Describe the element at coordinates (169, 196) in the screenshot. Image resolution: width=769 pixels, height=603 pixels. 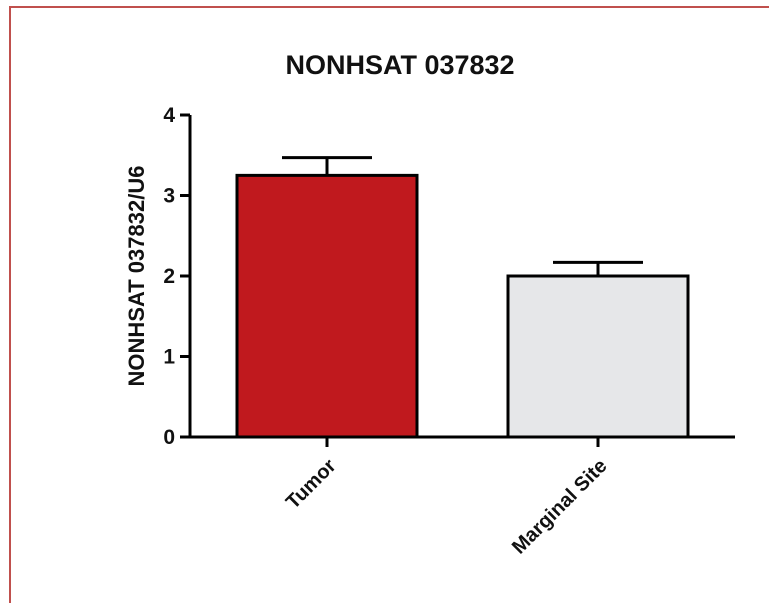
I see `y-tick-label: 3` at that location.